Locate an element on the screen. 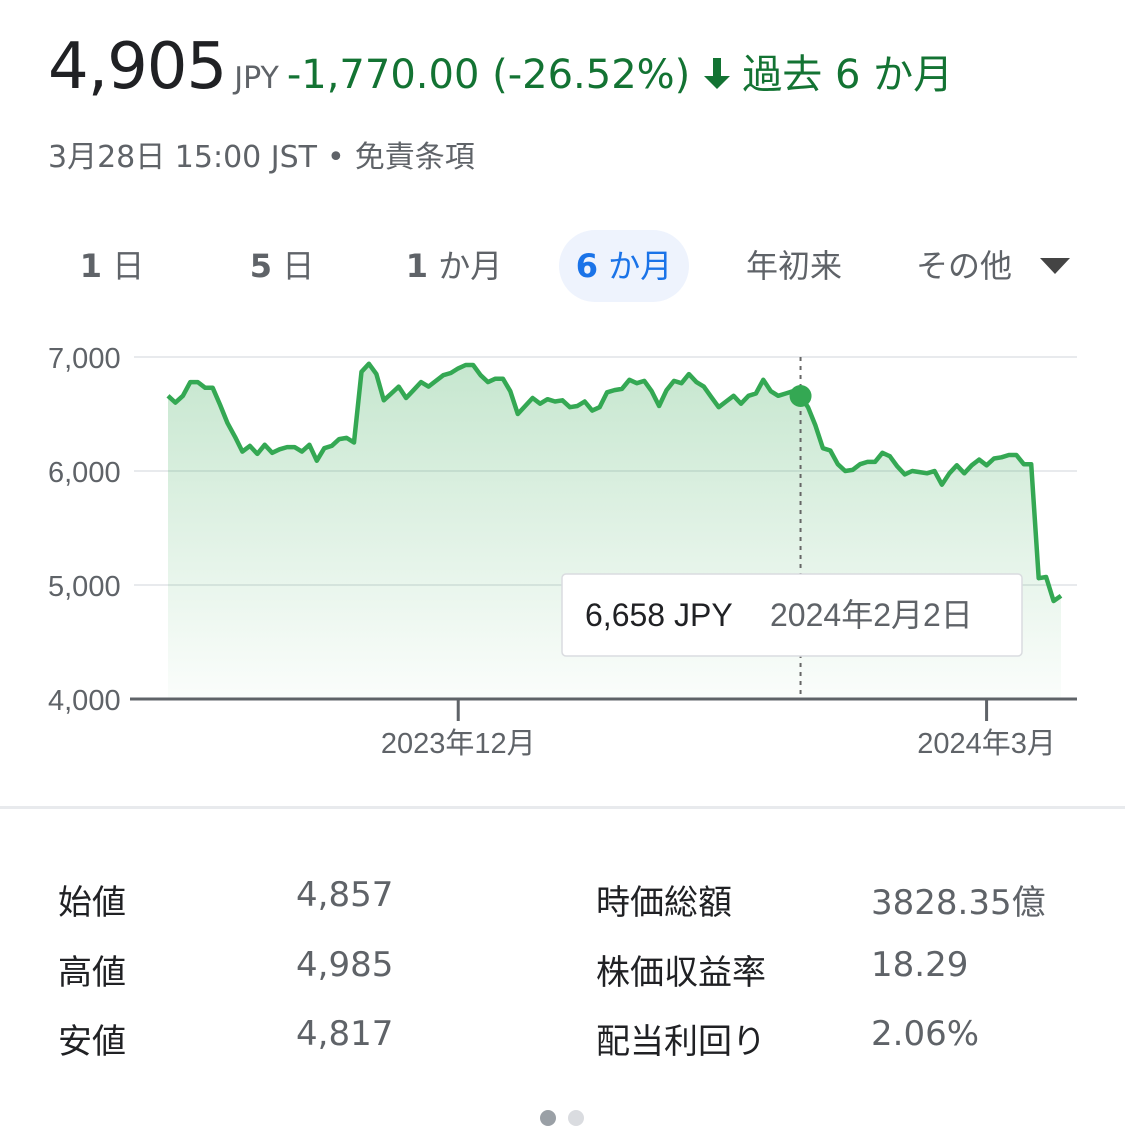 This screenshot has width=1125, height=1126. y-tick-label: 7,000 is located at coordinates (84, 359).